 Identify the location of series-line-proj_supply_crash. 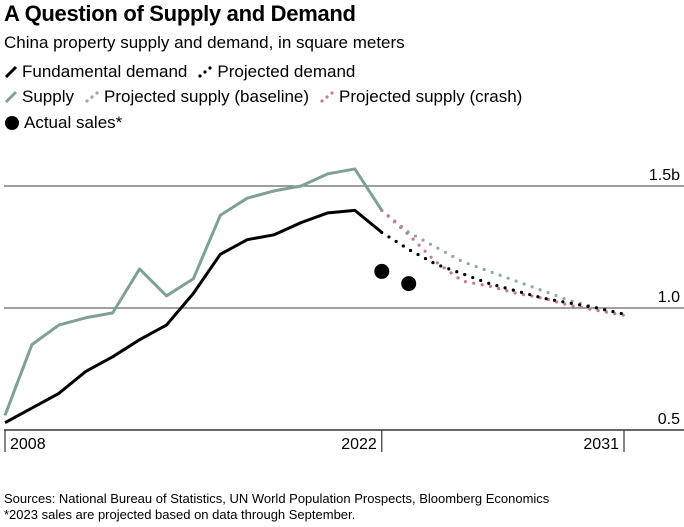
(503, 262).